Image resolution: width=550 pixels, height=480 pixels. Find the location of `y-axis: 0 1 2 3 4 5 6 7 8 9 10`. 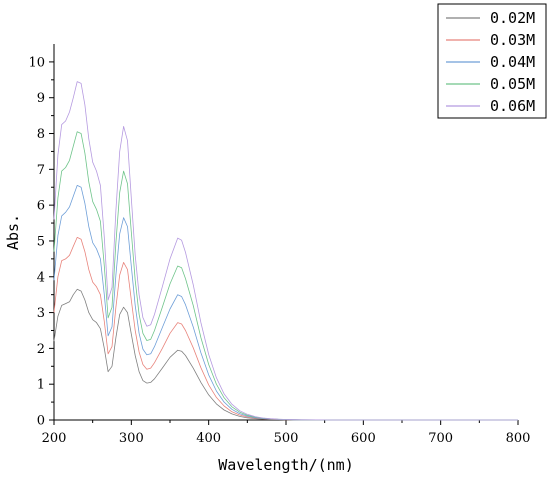

y-axis: 0 1 2 3 4 5 6 7 8 9 10 is located at coordinates (41, 242).